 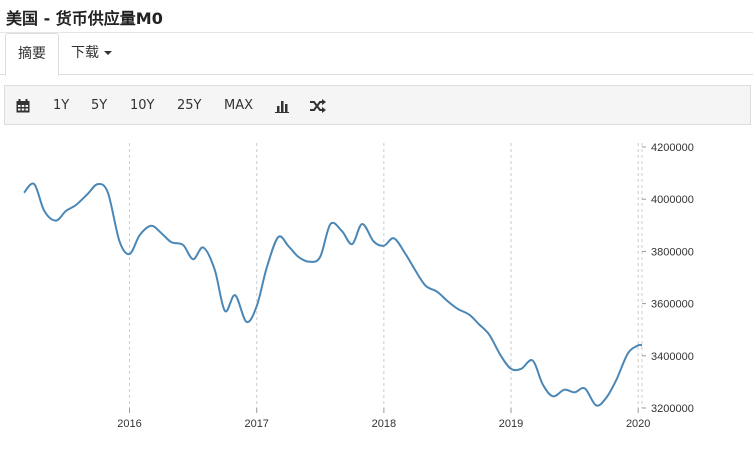 What do you see at coordinates (511, 424) in the screenshot?
I see `x-tick-label: 2019` at bounding box center [511, 424].